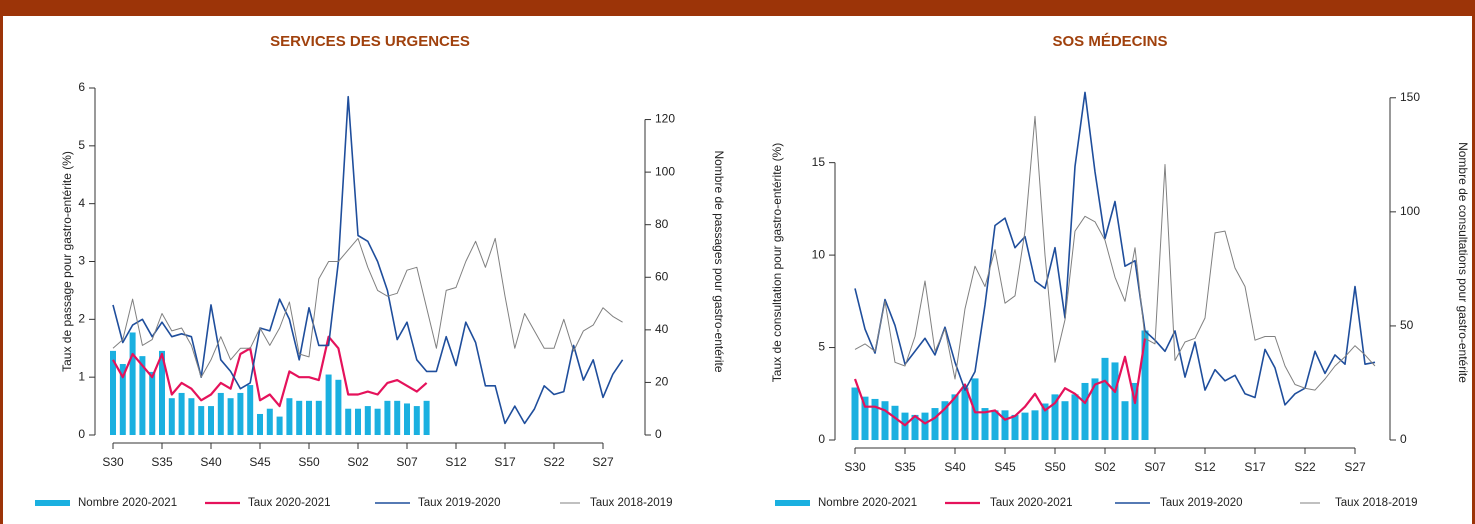 Image resolution: width=1475 pixels, height=524 pixels. Describe the element at coordinates (67, 261) in the screenshot. I see `y-axis-title: Taux de passage pour gastro-entérite (%)` at that location.